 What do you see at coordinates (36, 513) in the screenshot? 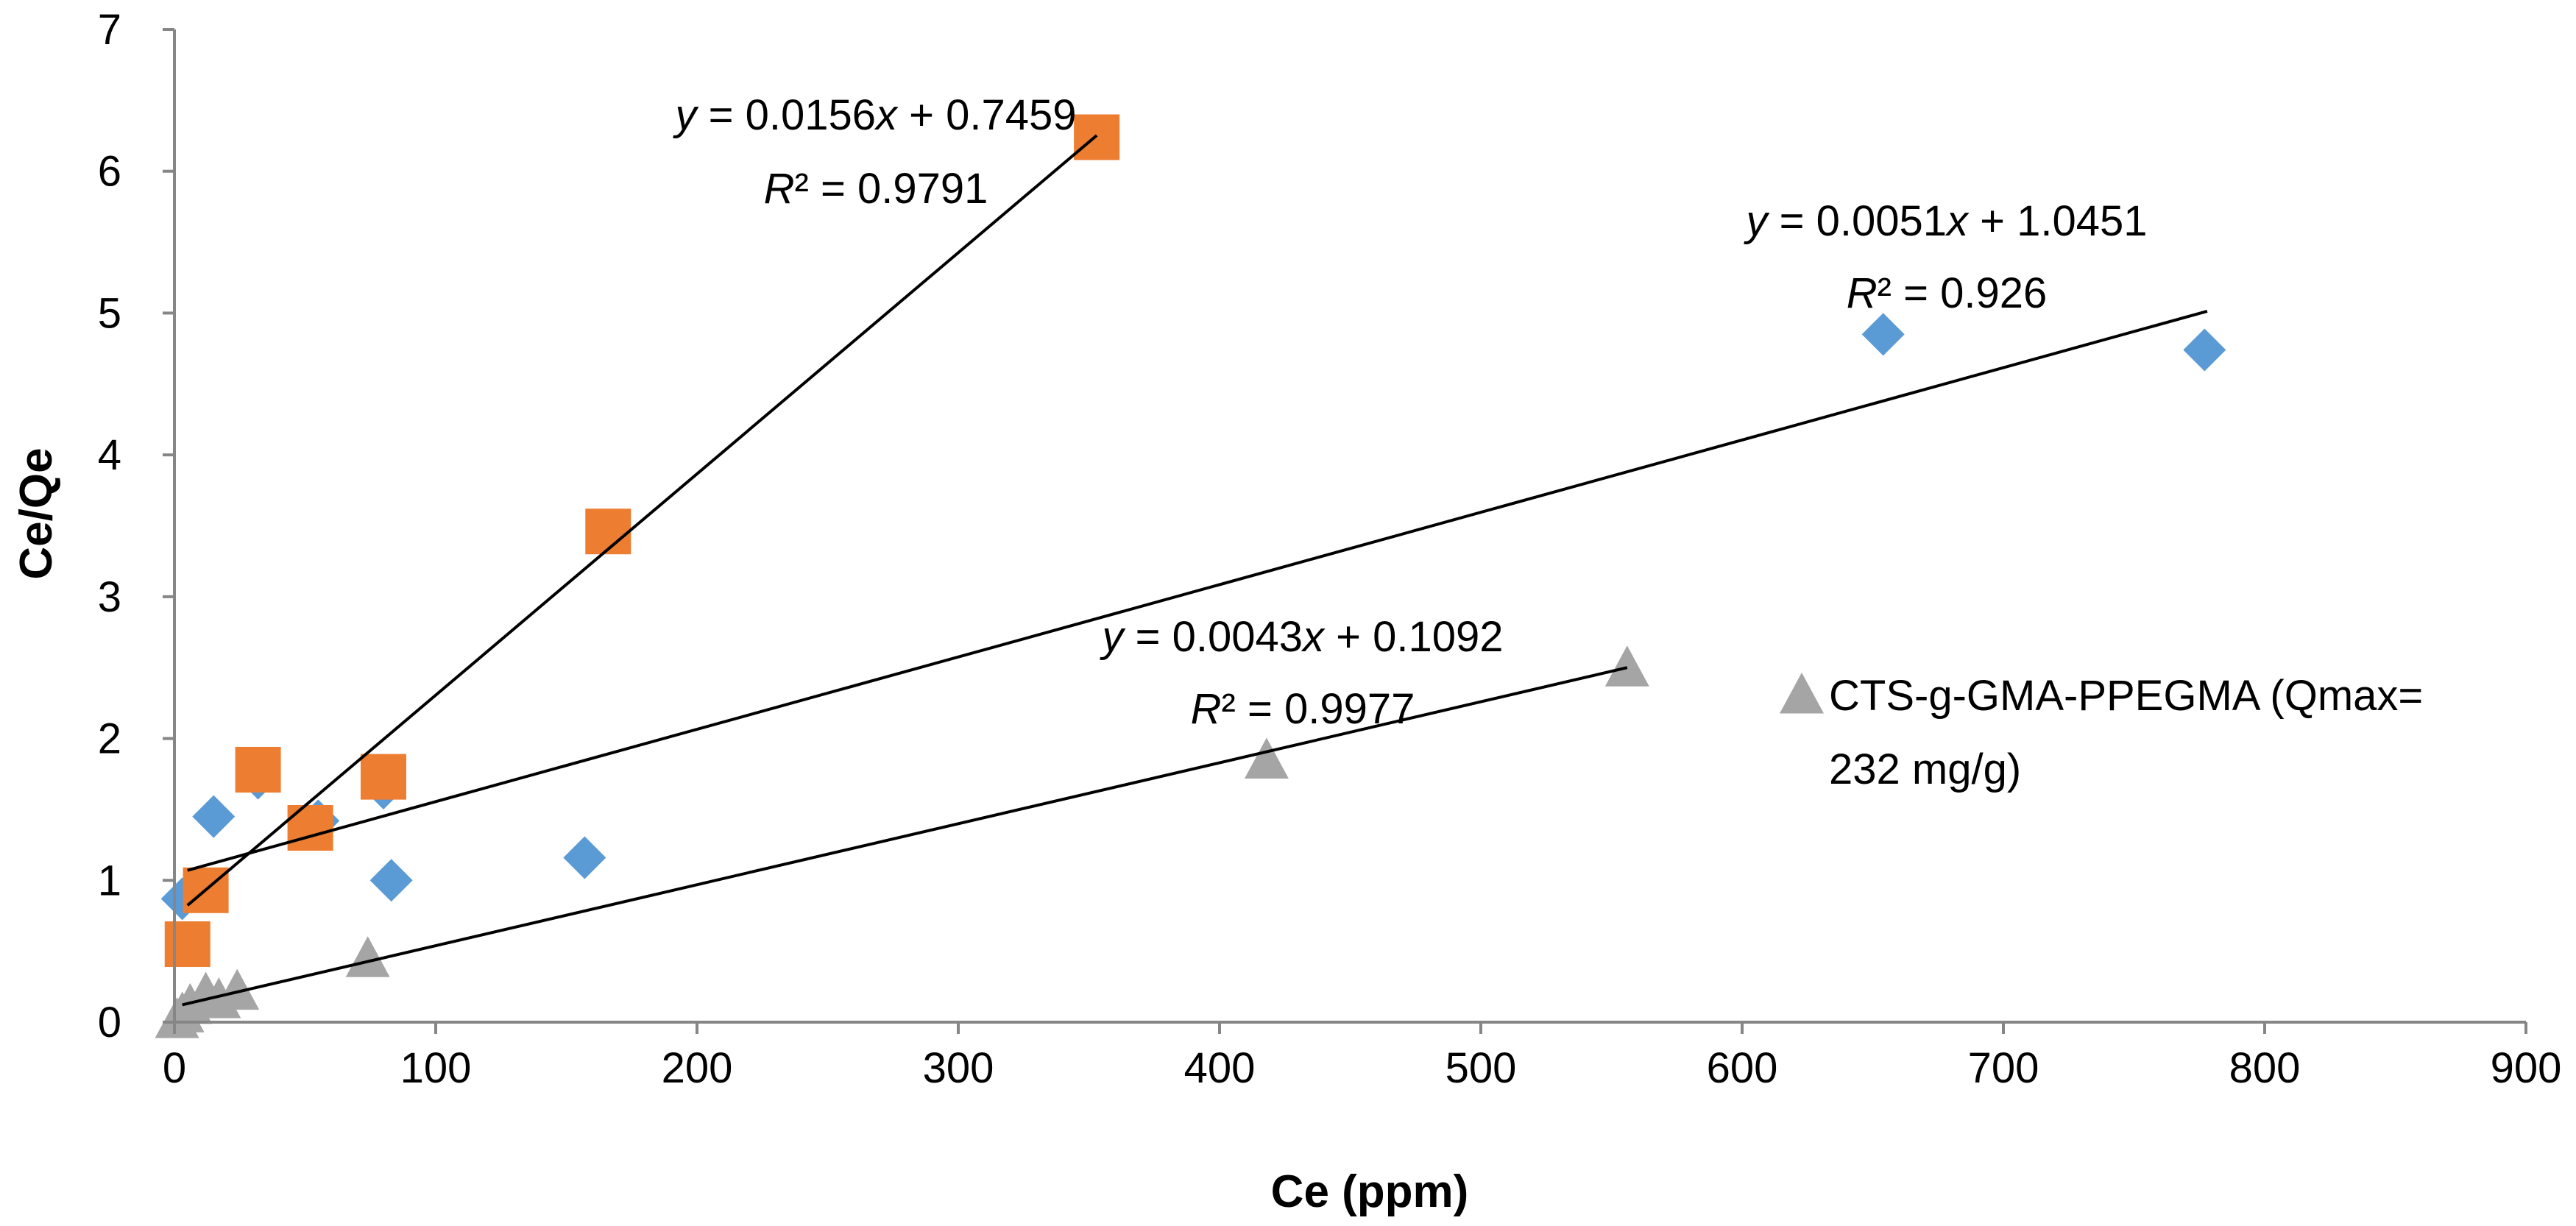
I see `y-axis-title: Ce/Qe` at bounding box center [36, 513].